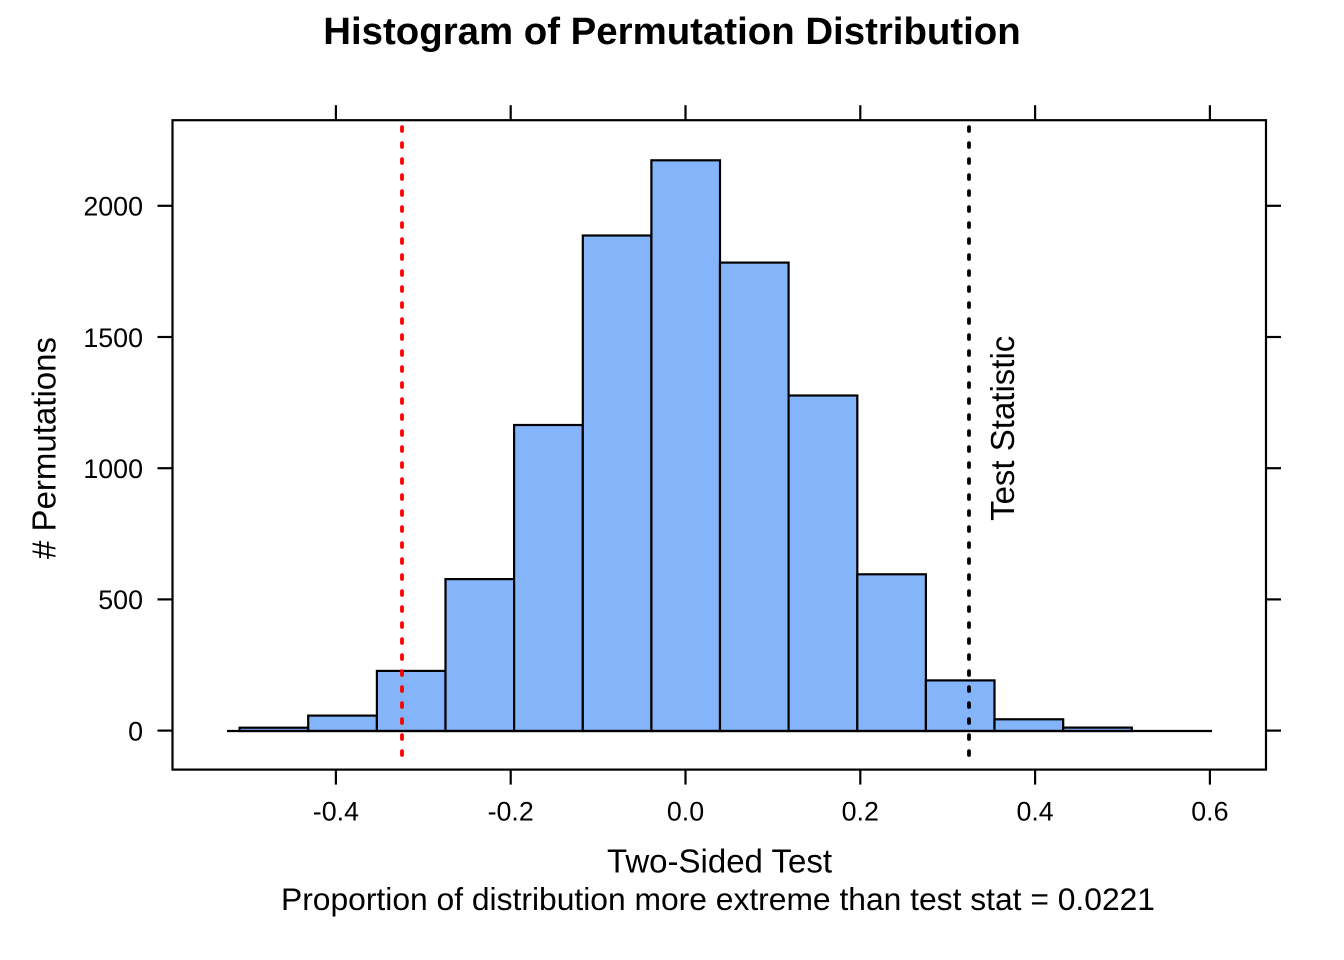 The image size is (1344, 960). Describe the element at coordinates (1034, 812) in the screenshot. I see `svg-text: 0.4` at that location.